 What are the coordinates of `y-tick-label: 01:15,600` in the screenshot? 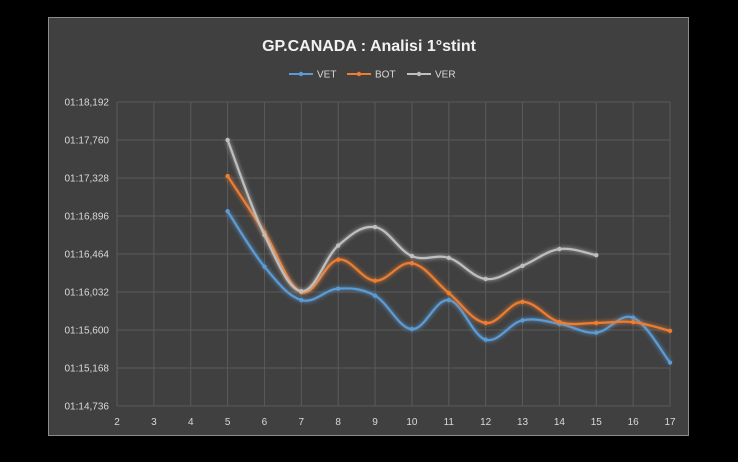 It's located at (87, 331).